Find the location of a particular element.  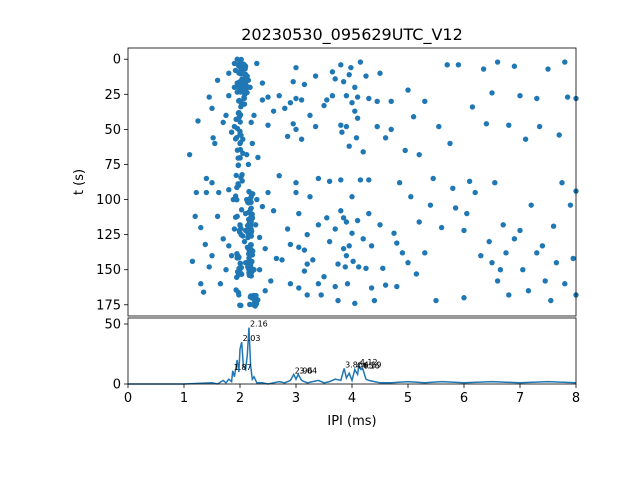

peak-label: 4.16 is located at coordinates (371, 366).